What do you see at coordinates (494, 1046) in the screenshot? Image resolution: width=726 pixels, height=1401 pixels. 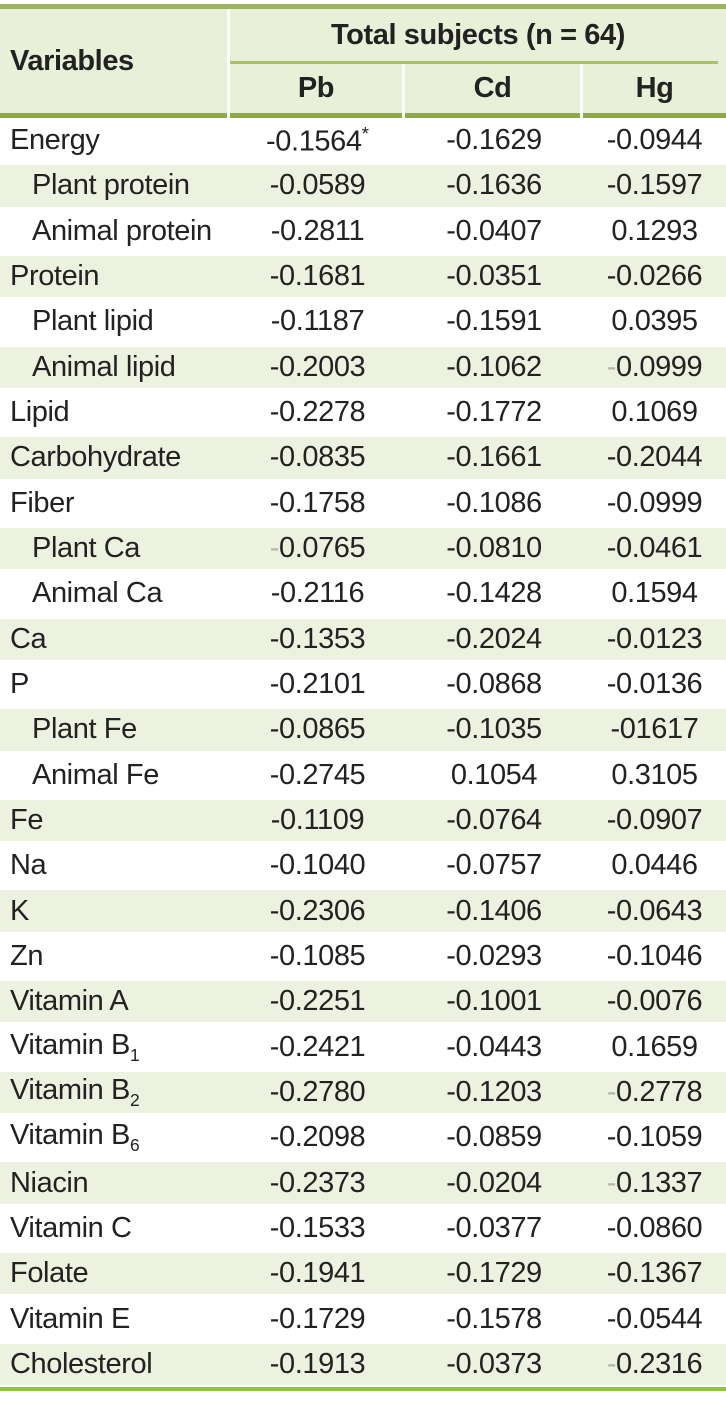 I see `value-cell-cd: -0.0443` at bounding box center [494, 1046].